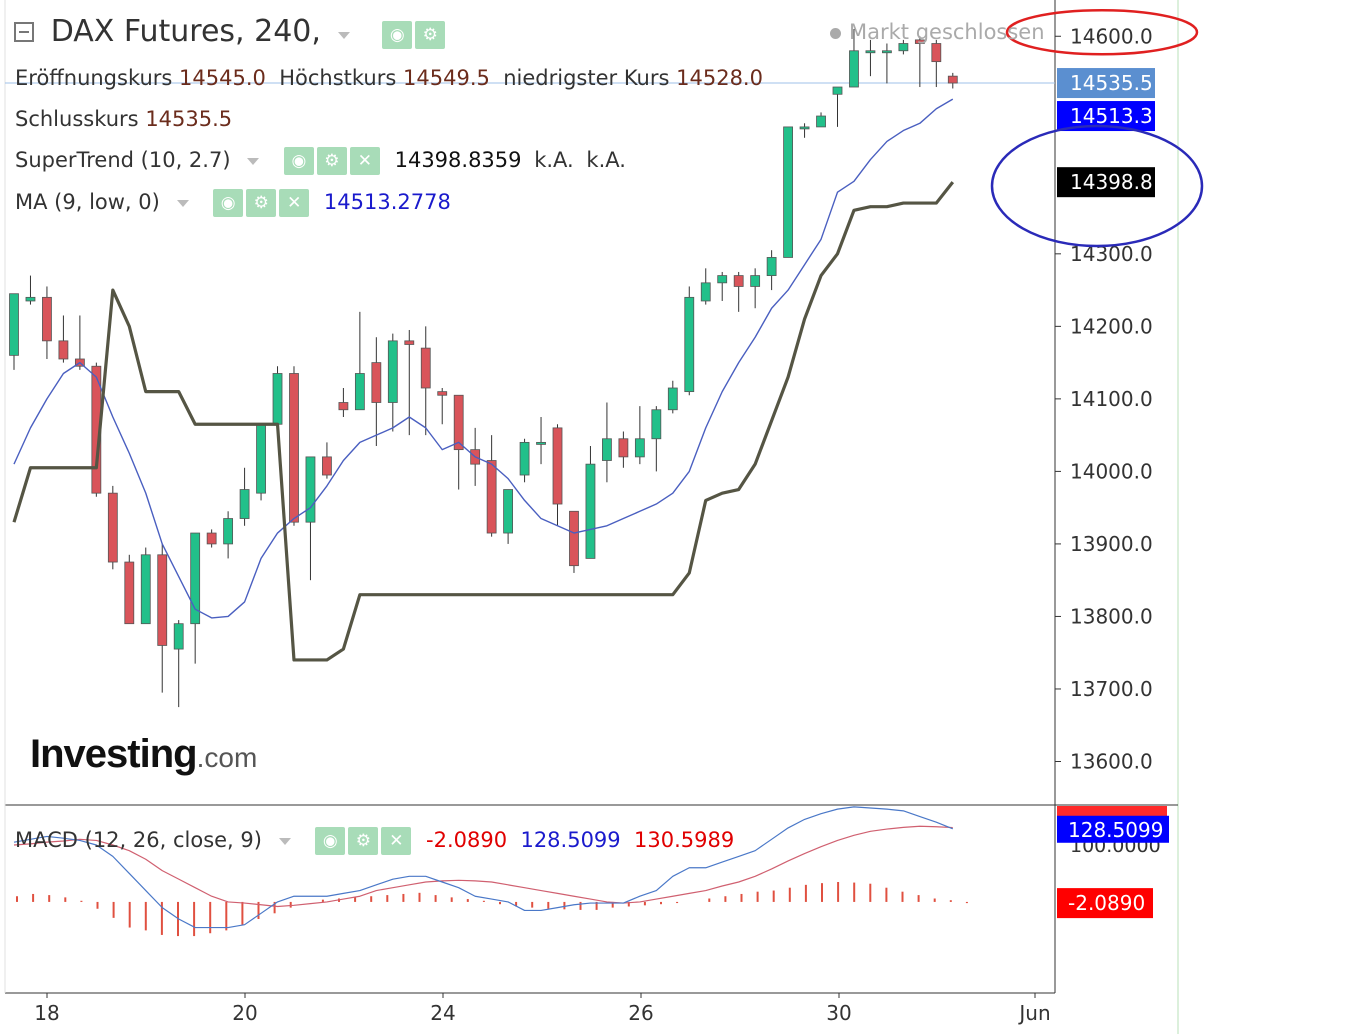  I want to click on price-tag-label: 14513.3, so click(1111, 116).